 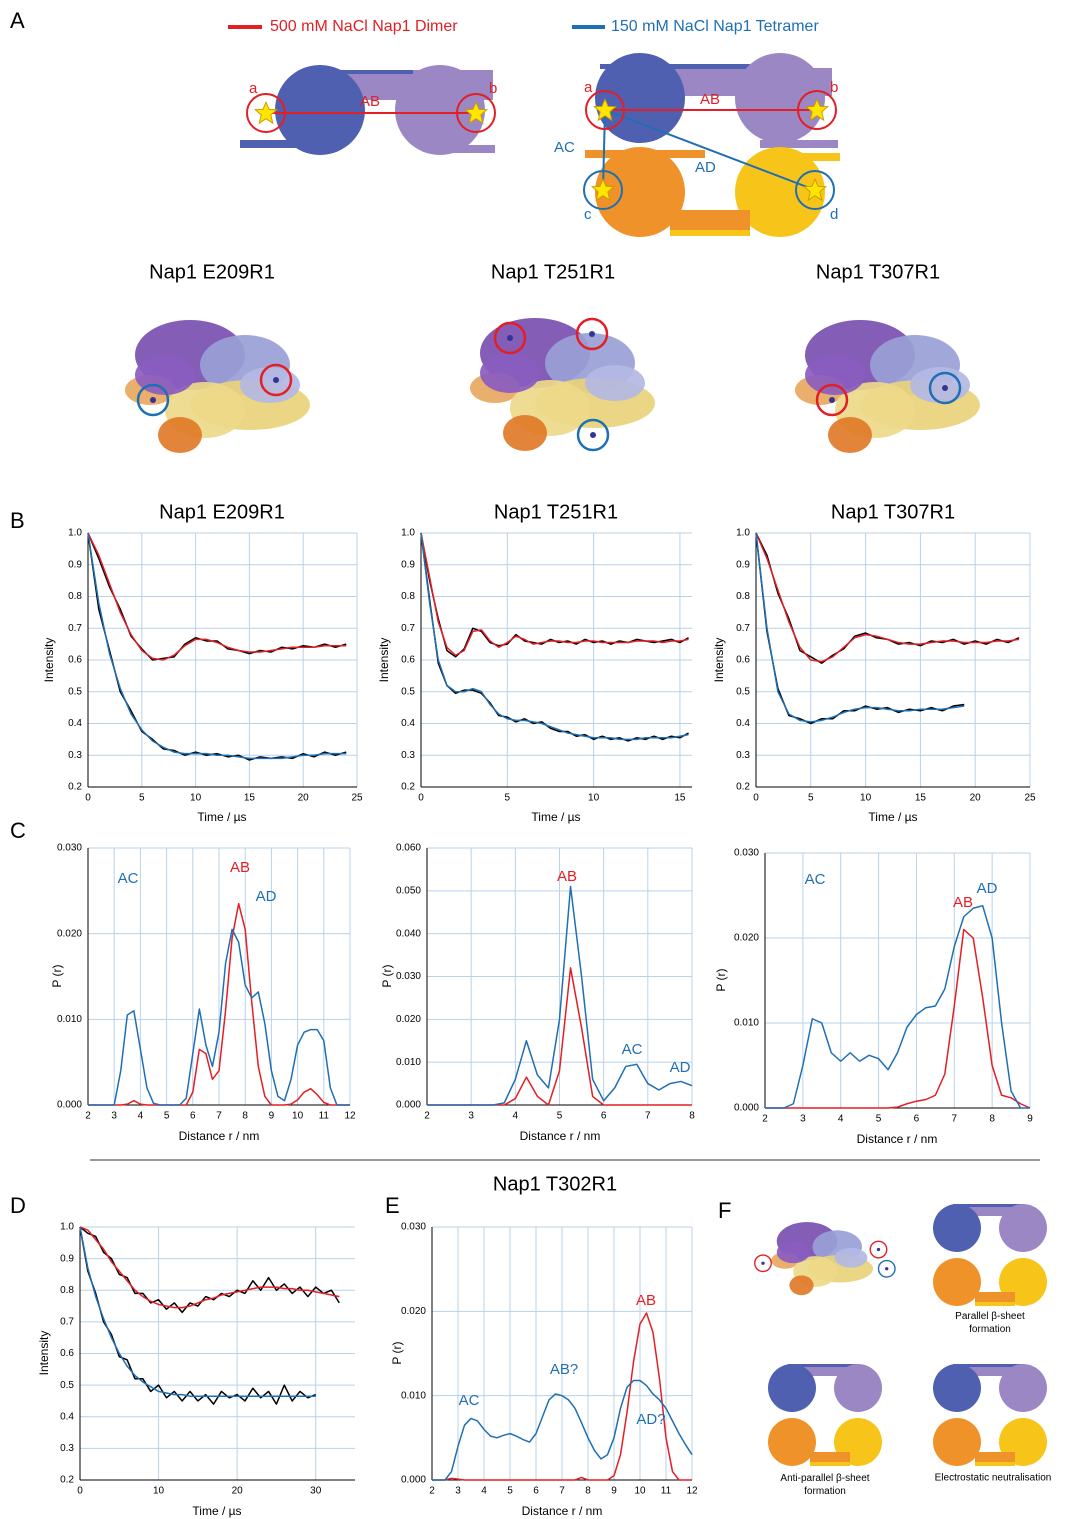 What do you see at coordinates (350, 1116) in the screenshot?
I see `x-tick-label: 12` at bounding box center [350, 1116].